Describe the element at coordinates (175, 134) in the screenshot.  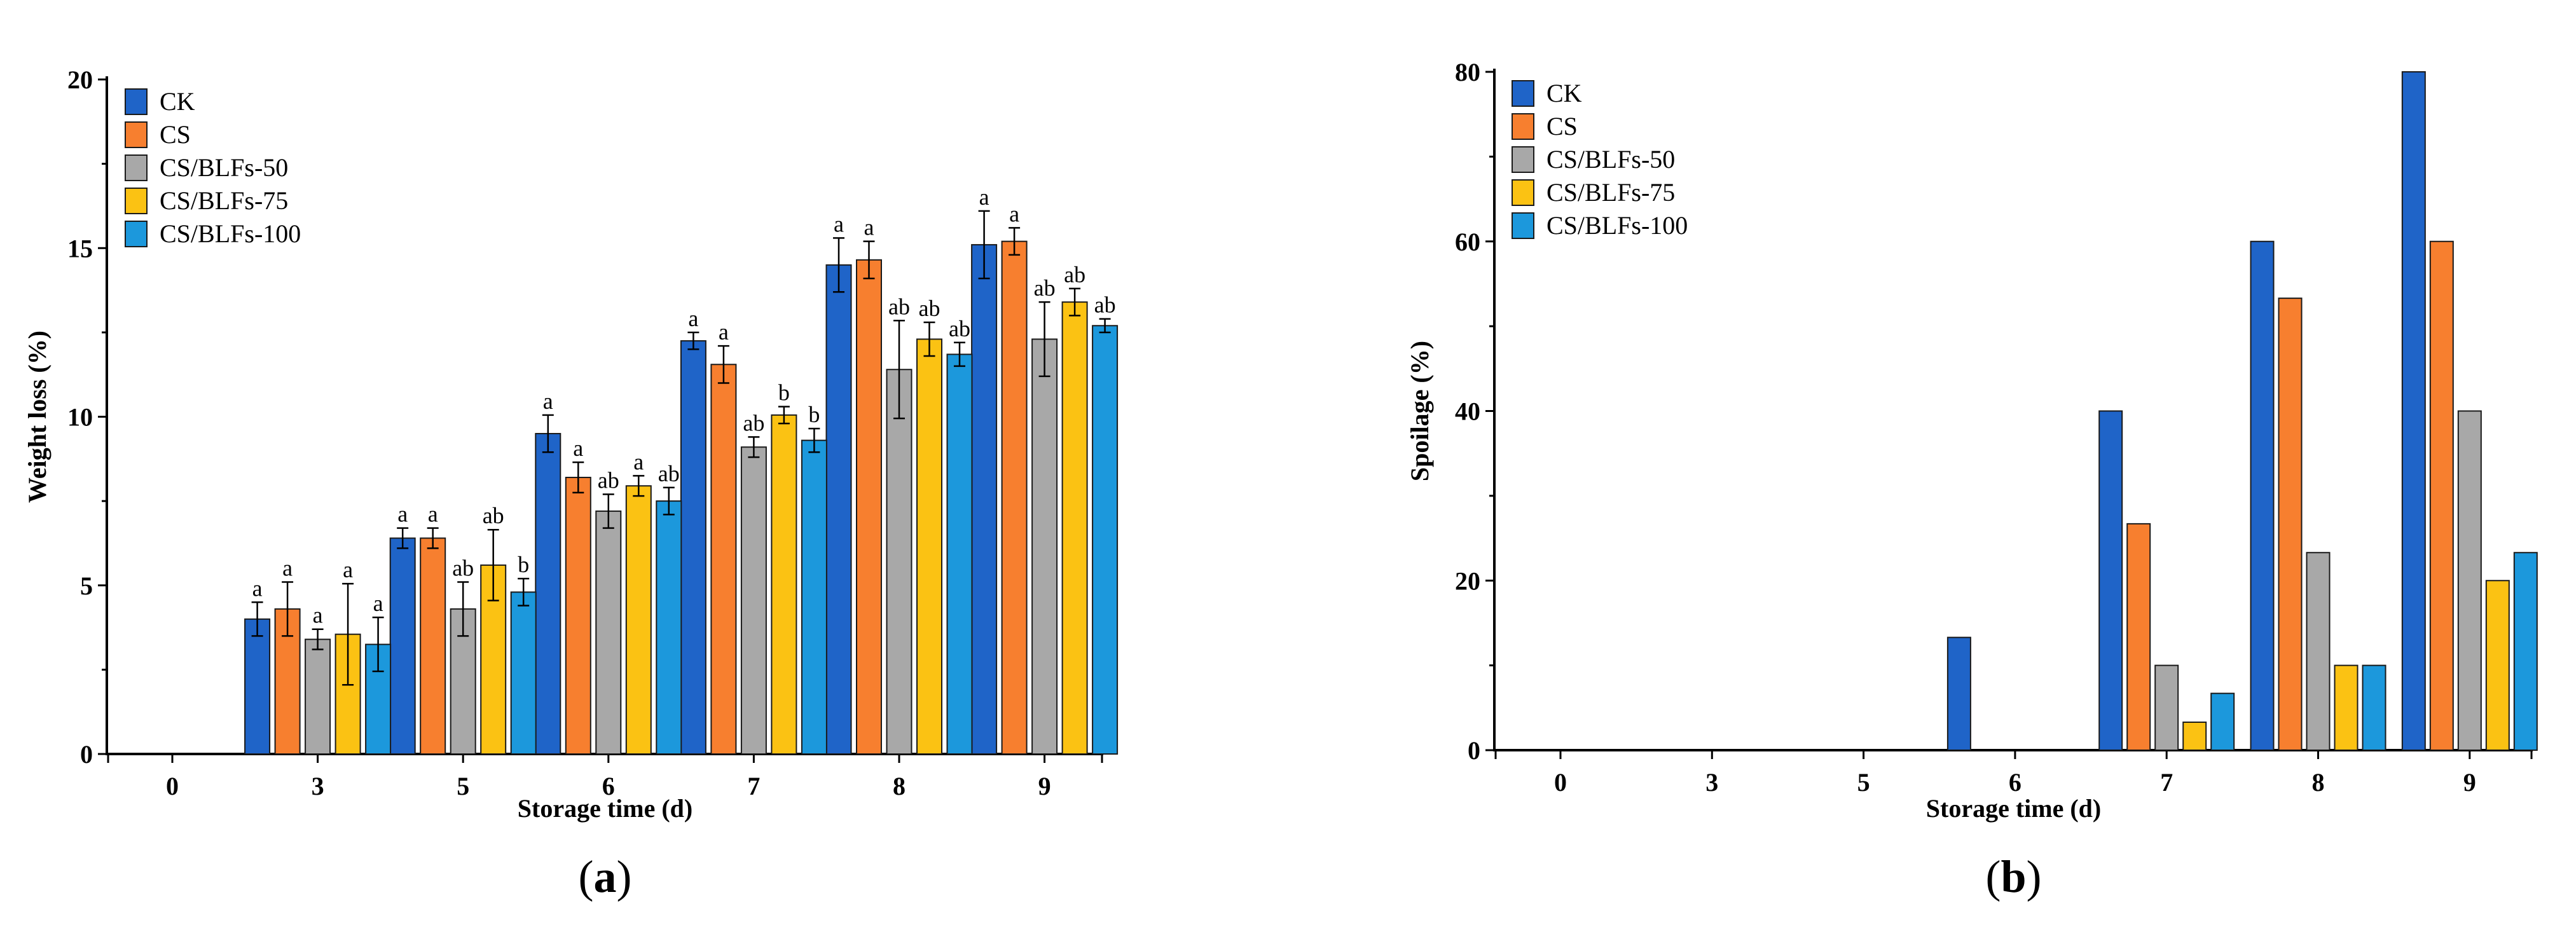
I see `legend-label-cs: CS` at that location.